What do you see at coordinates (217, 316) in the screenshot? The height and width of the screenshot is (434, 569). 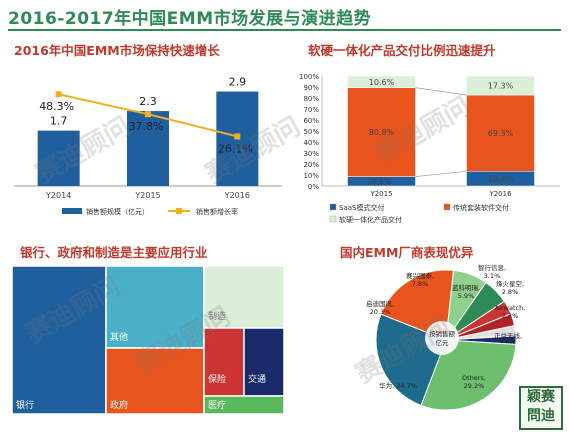 I see `treemap-label: 制造` at bounding box center [217, 316].